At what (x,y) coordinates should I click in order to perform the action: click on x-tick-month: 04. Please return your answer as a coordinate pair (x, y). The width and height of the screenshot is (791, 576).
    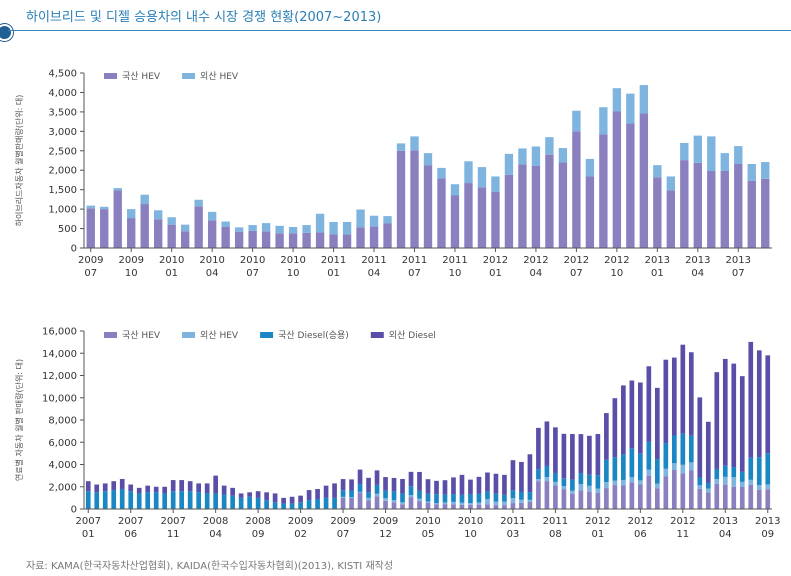
    Looking at the image, I should click on (697, 273).